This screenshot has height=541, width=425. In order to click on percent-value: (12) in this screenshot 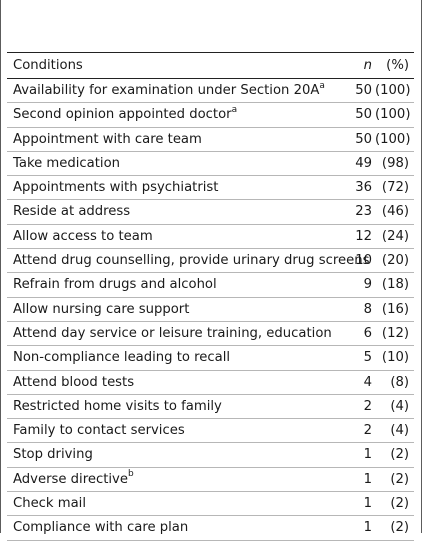, I will do `click(395, 333)`.